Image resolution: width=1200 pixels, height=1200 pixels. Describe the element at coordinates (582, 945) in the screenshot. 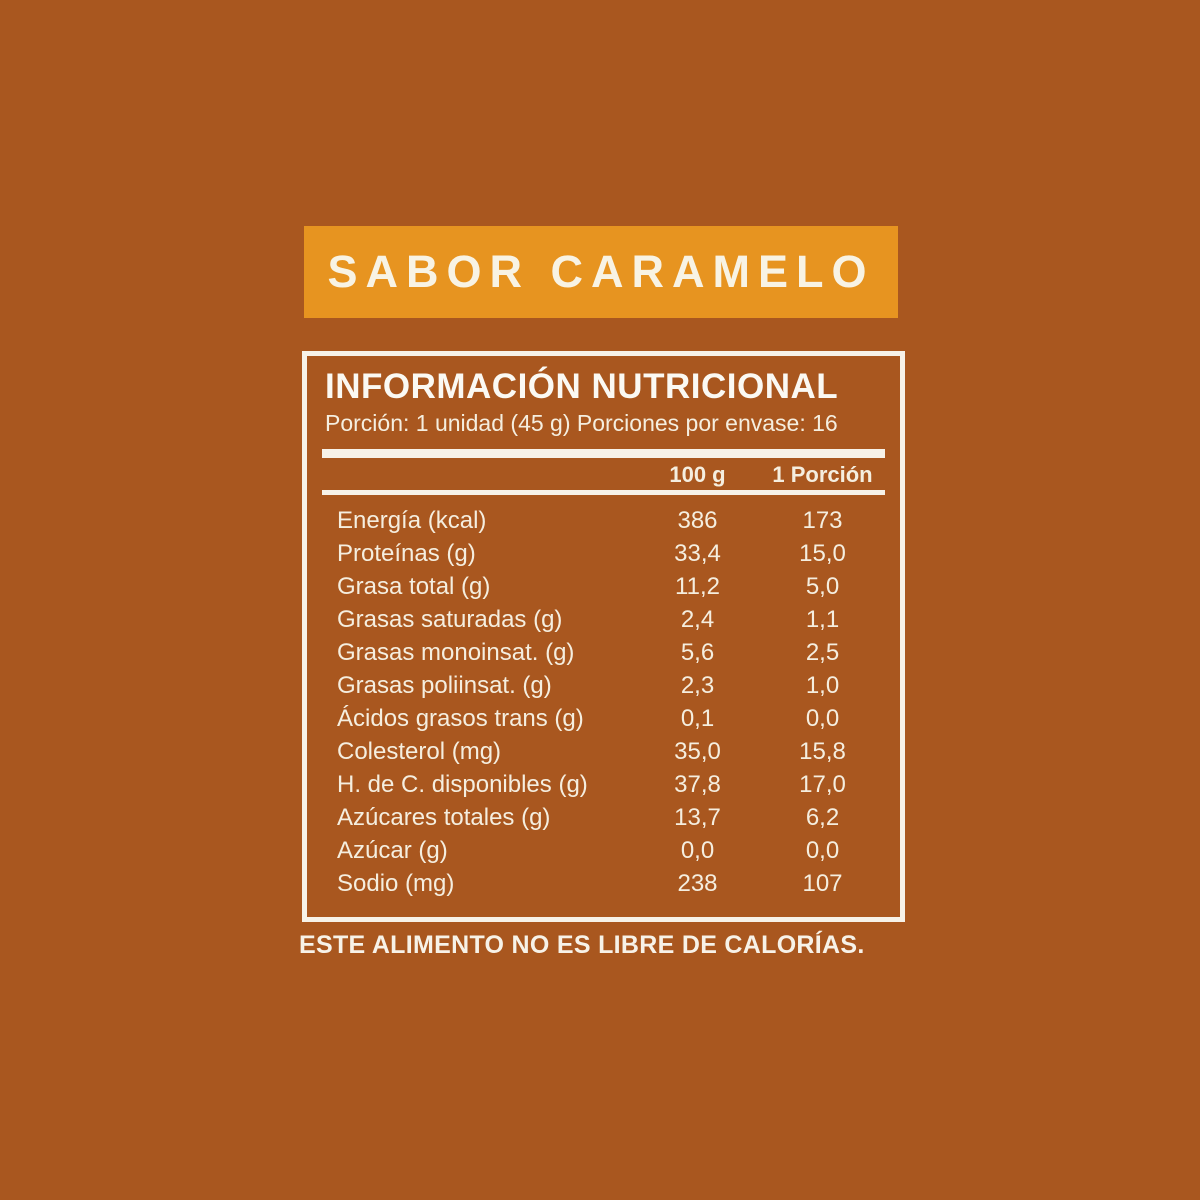

I see `calorie-disclaimer: ESTE ALIMENTO NO ES LIBRE DE CALORÍAS.` at that location.